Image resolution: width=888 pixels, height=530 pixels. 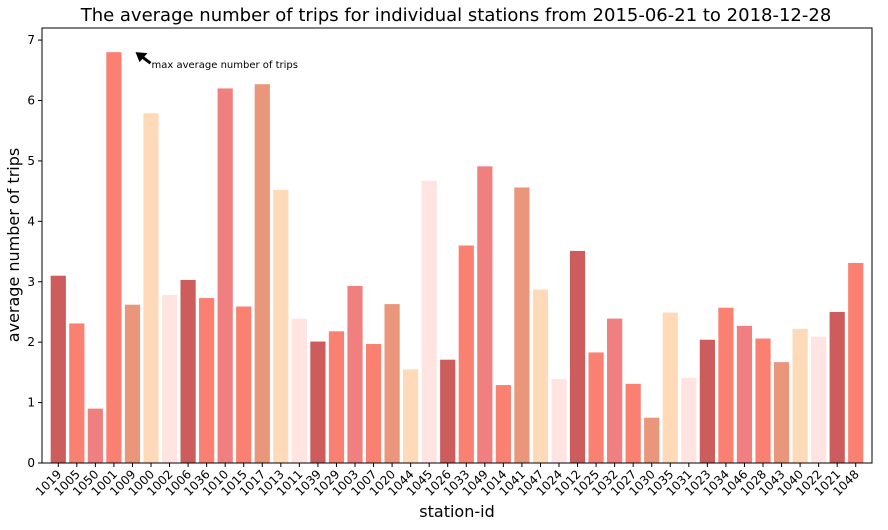 What do you see at coordinates (146, 60) in the screenshot?
I see `annotation-arrow-shaft` at bounding box center [146, 60].